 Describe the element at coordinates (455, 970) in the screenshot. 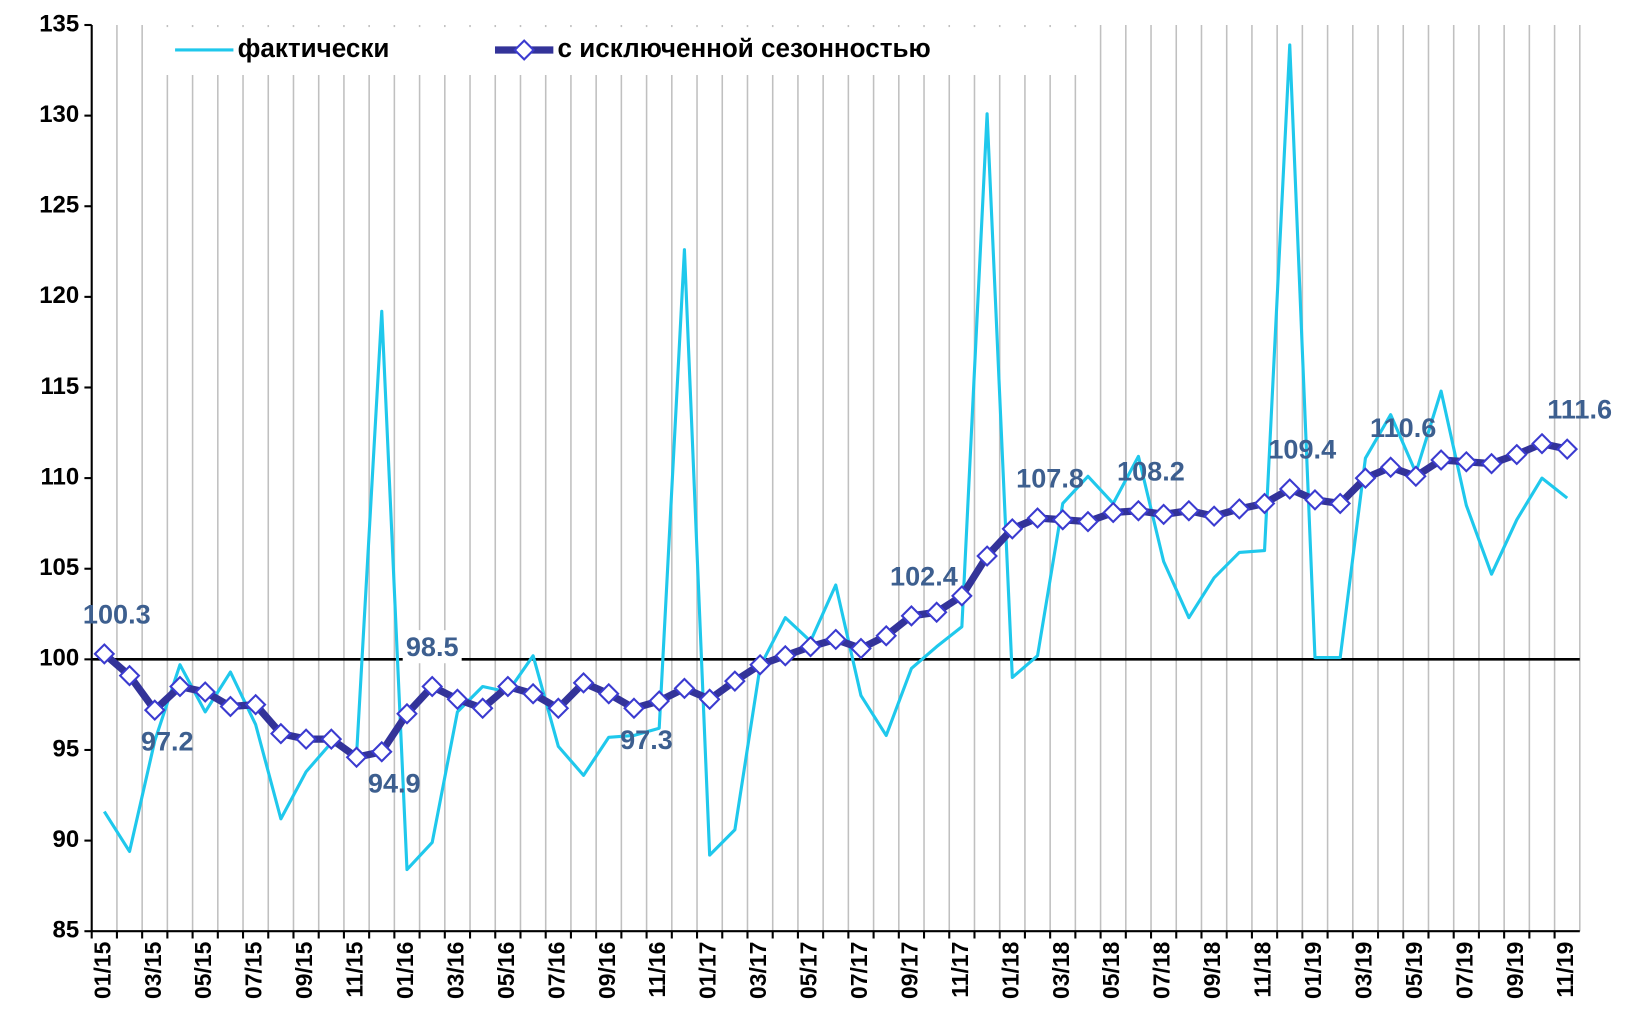

I see `x-tick-label: 03/16` at that location.